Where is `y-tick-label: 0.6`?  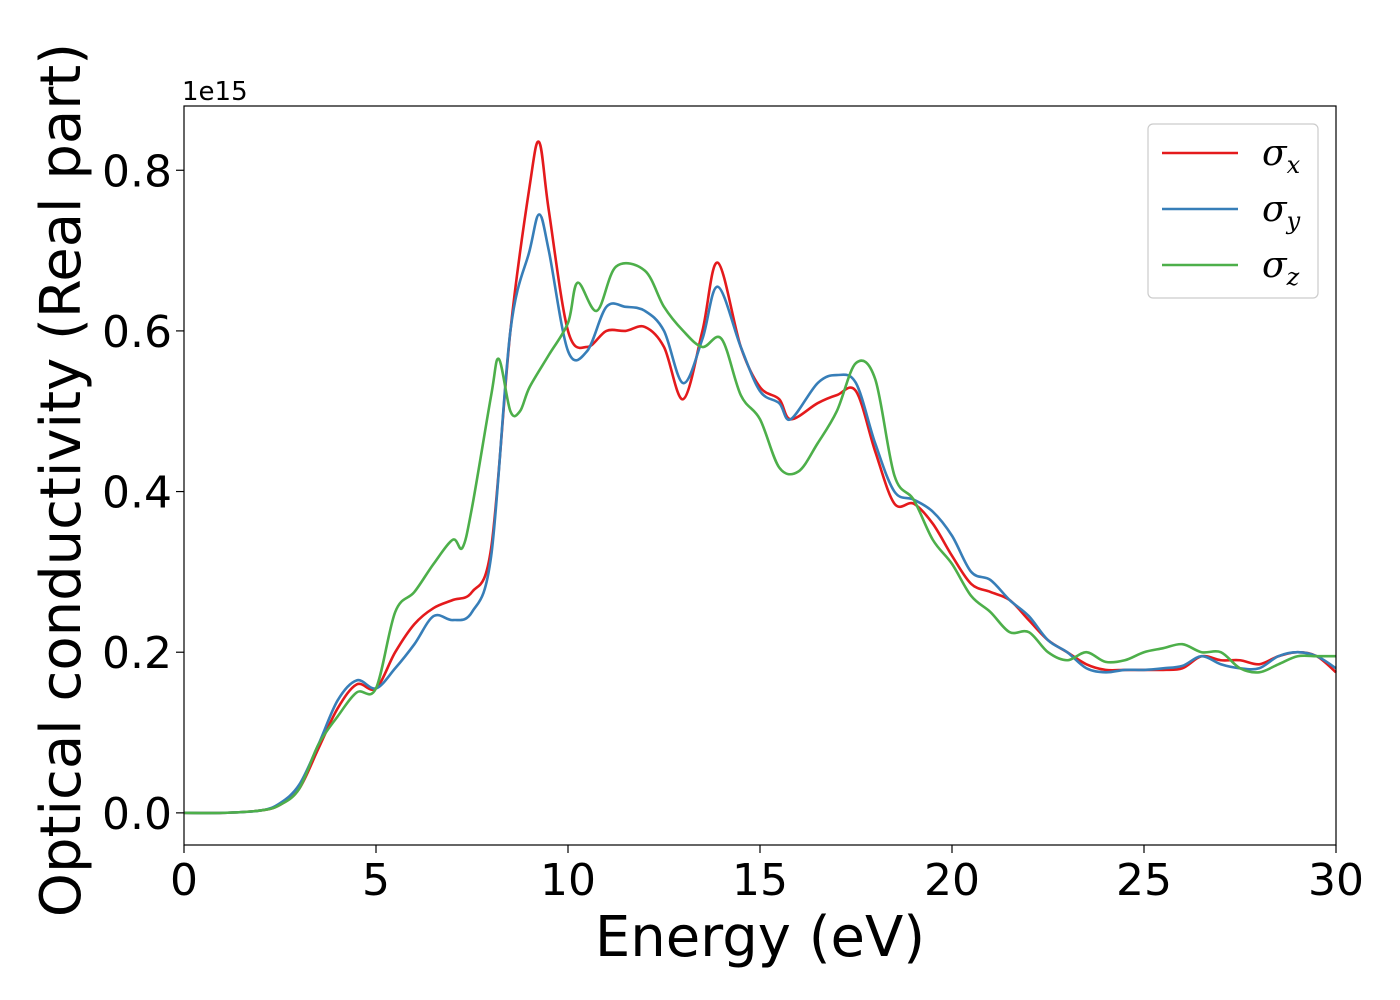
y-tick-label: 0.6 is located at coordinates (137, 332).